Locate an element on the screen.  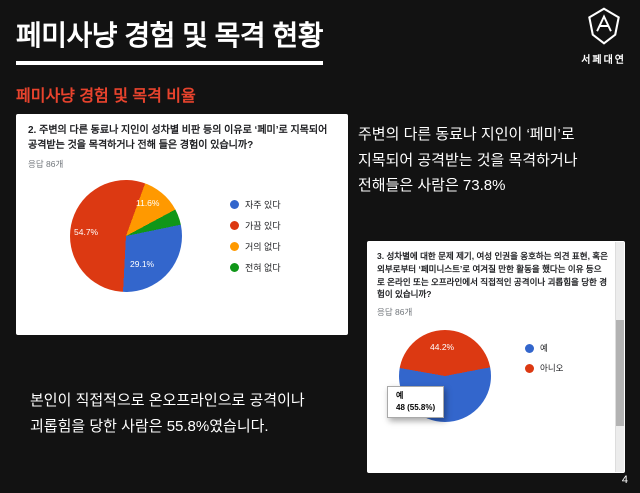
slice-label-gakkeum: 54.7% is located at coordinates (86, 232).